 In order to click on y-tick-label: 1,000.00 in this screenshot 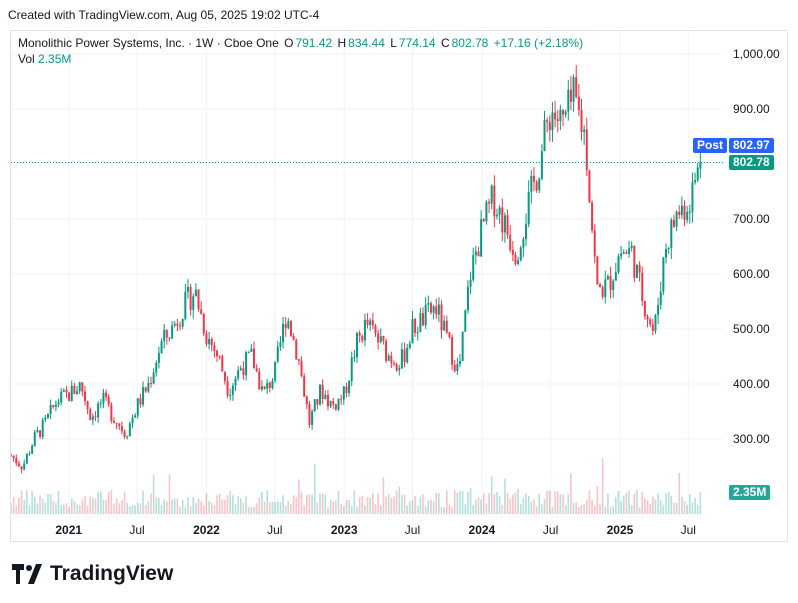, I will do `click(756, 54)`.